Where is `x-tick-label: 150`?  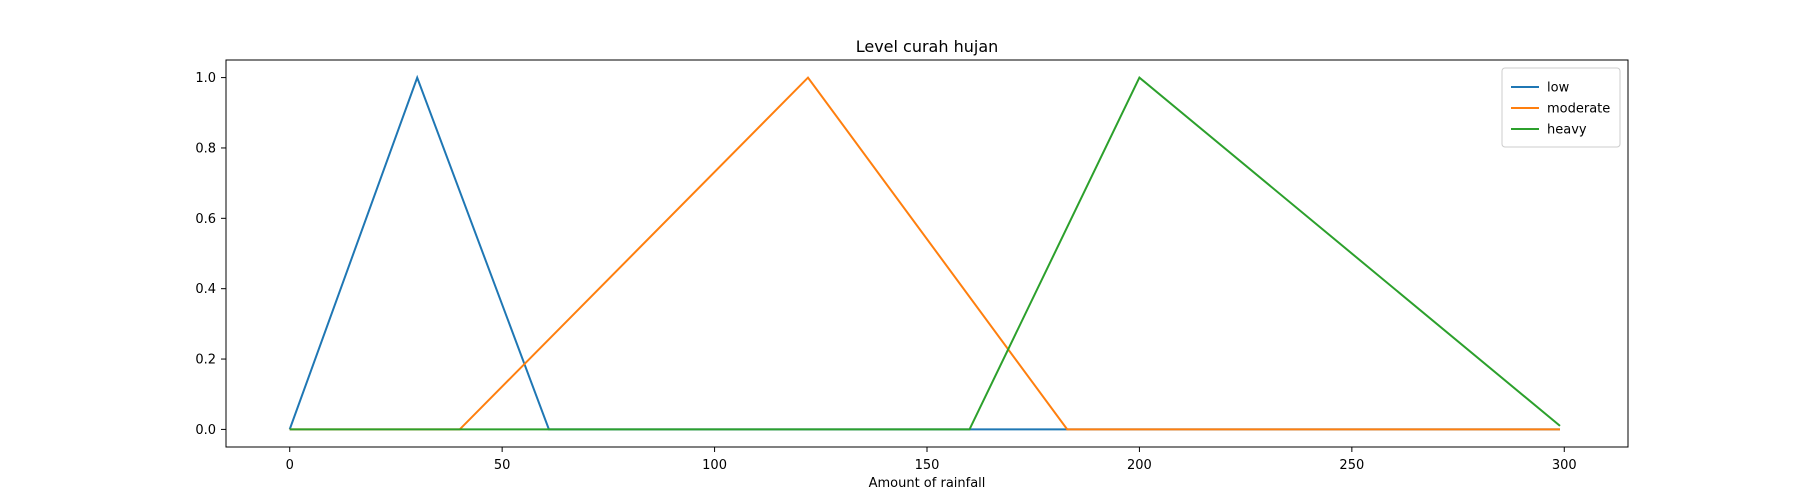
x-tick-label: 150 is located at coordinates (927, 465).